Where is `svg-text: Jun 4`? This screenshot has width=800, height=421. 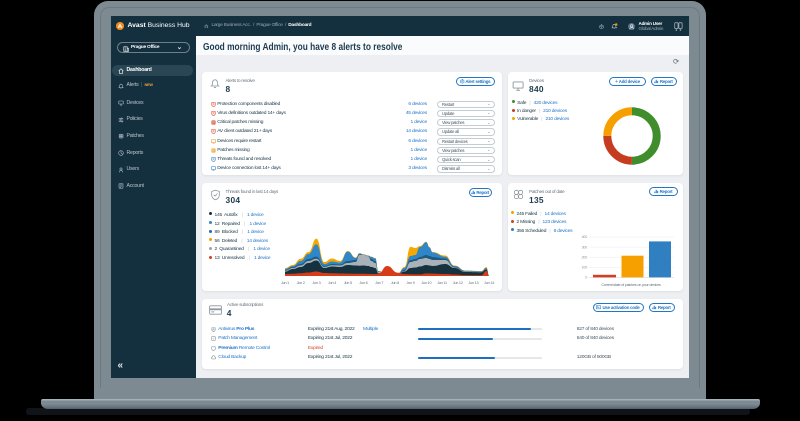 svg-text: Jun 4 is located at coordinates (332, 283).